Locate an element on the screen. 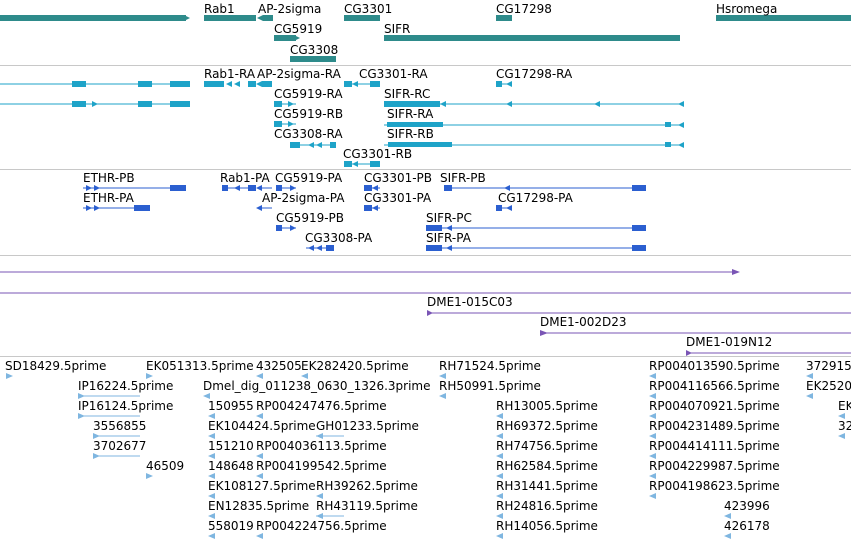  transcript-label: CG5919-RB is located at coordinates (309, 114).